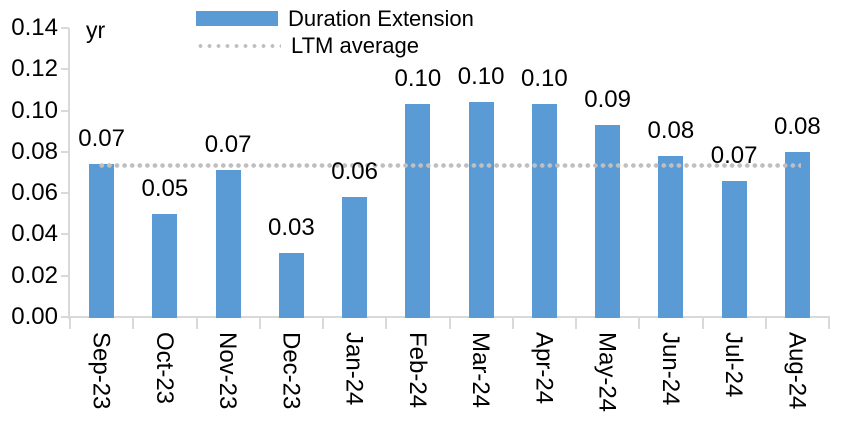  Describe the element at coordinates (69, 173) in the screenshot. I see `y-axis-line` at that location.